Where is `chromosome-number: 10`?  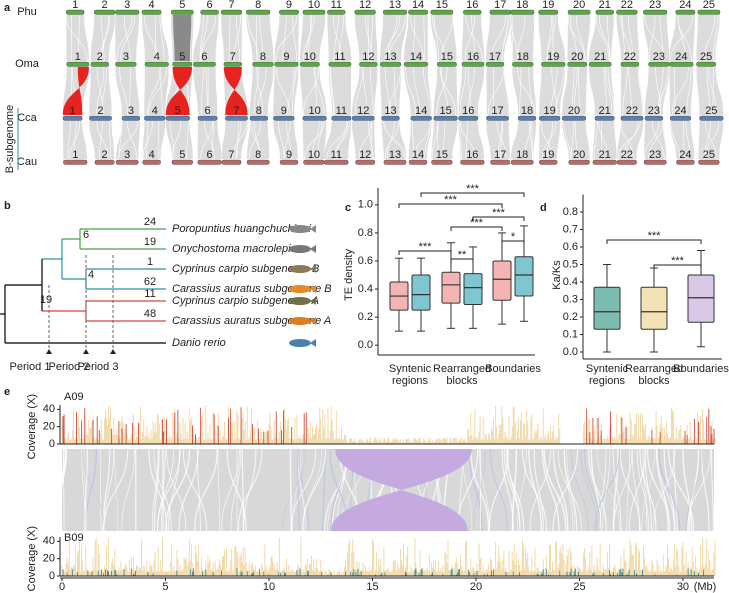 chromosome-number: 10 is located at coordinates (314, 111).